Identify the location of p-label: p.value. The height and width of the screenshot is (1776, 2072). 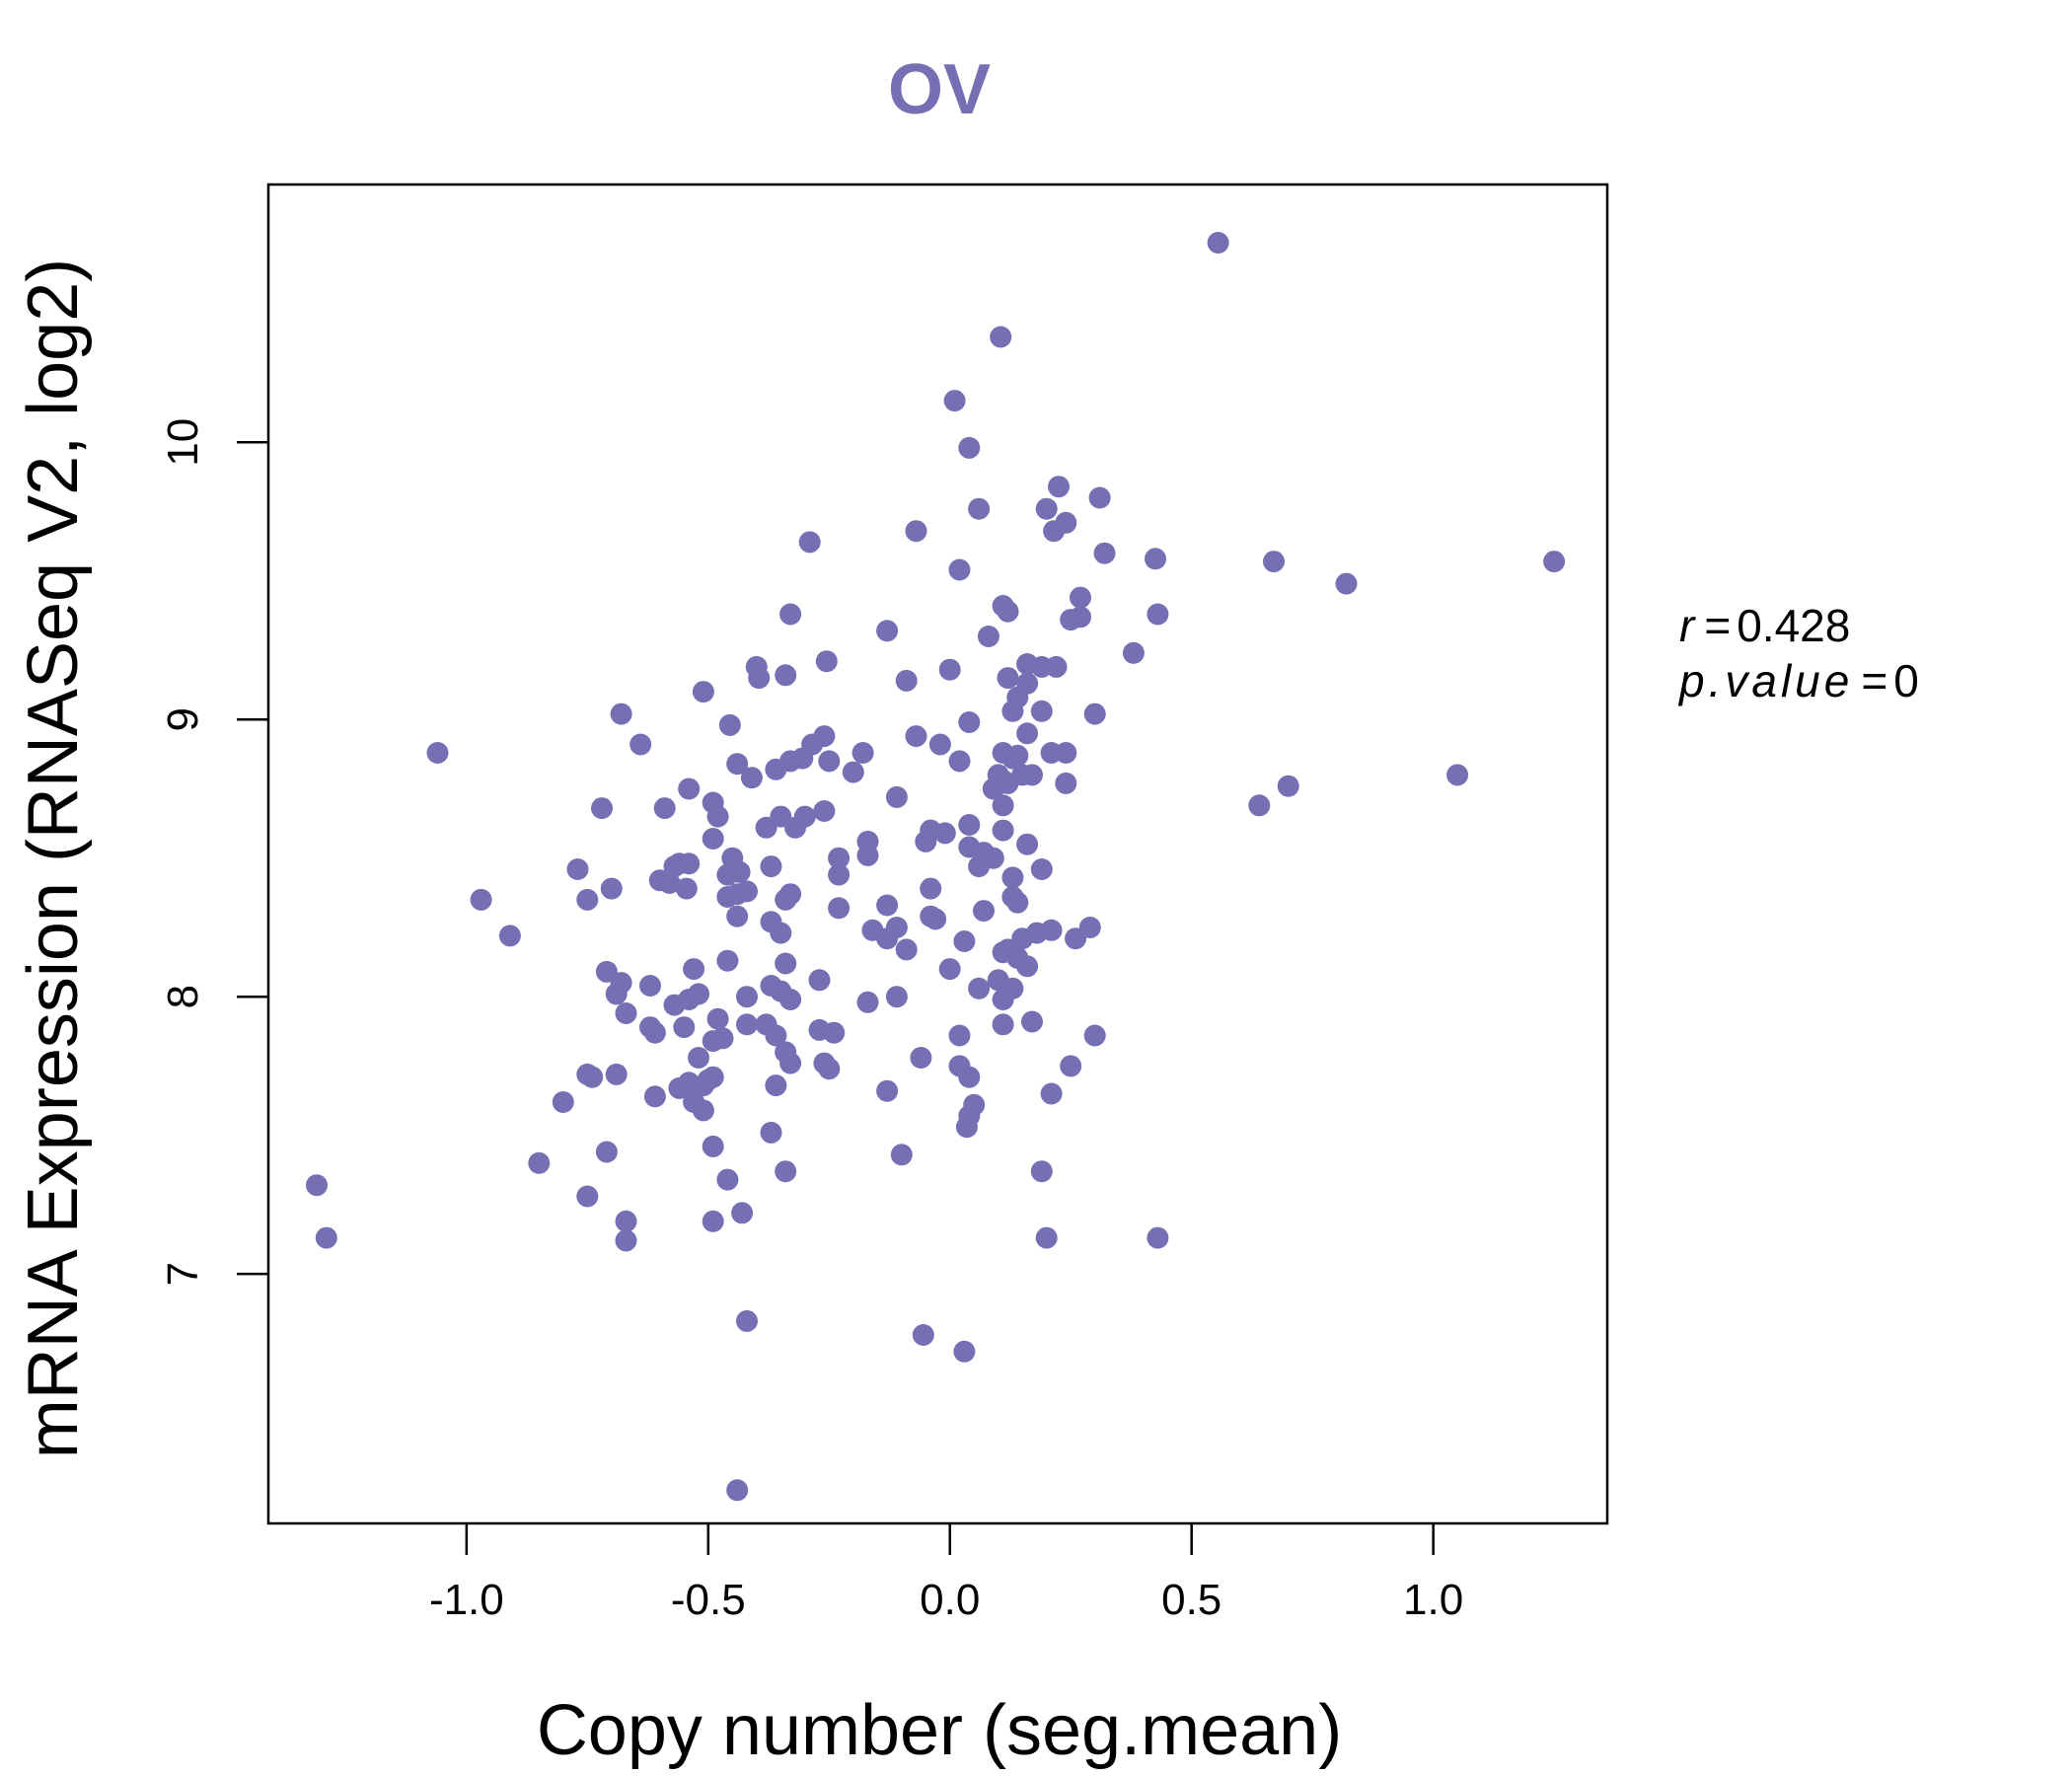
(1765, 681).